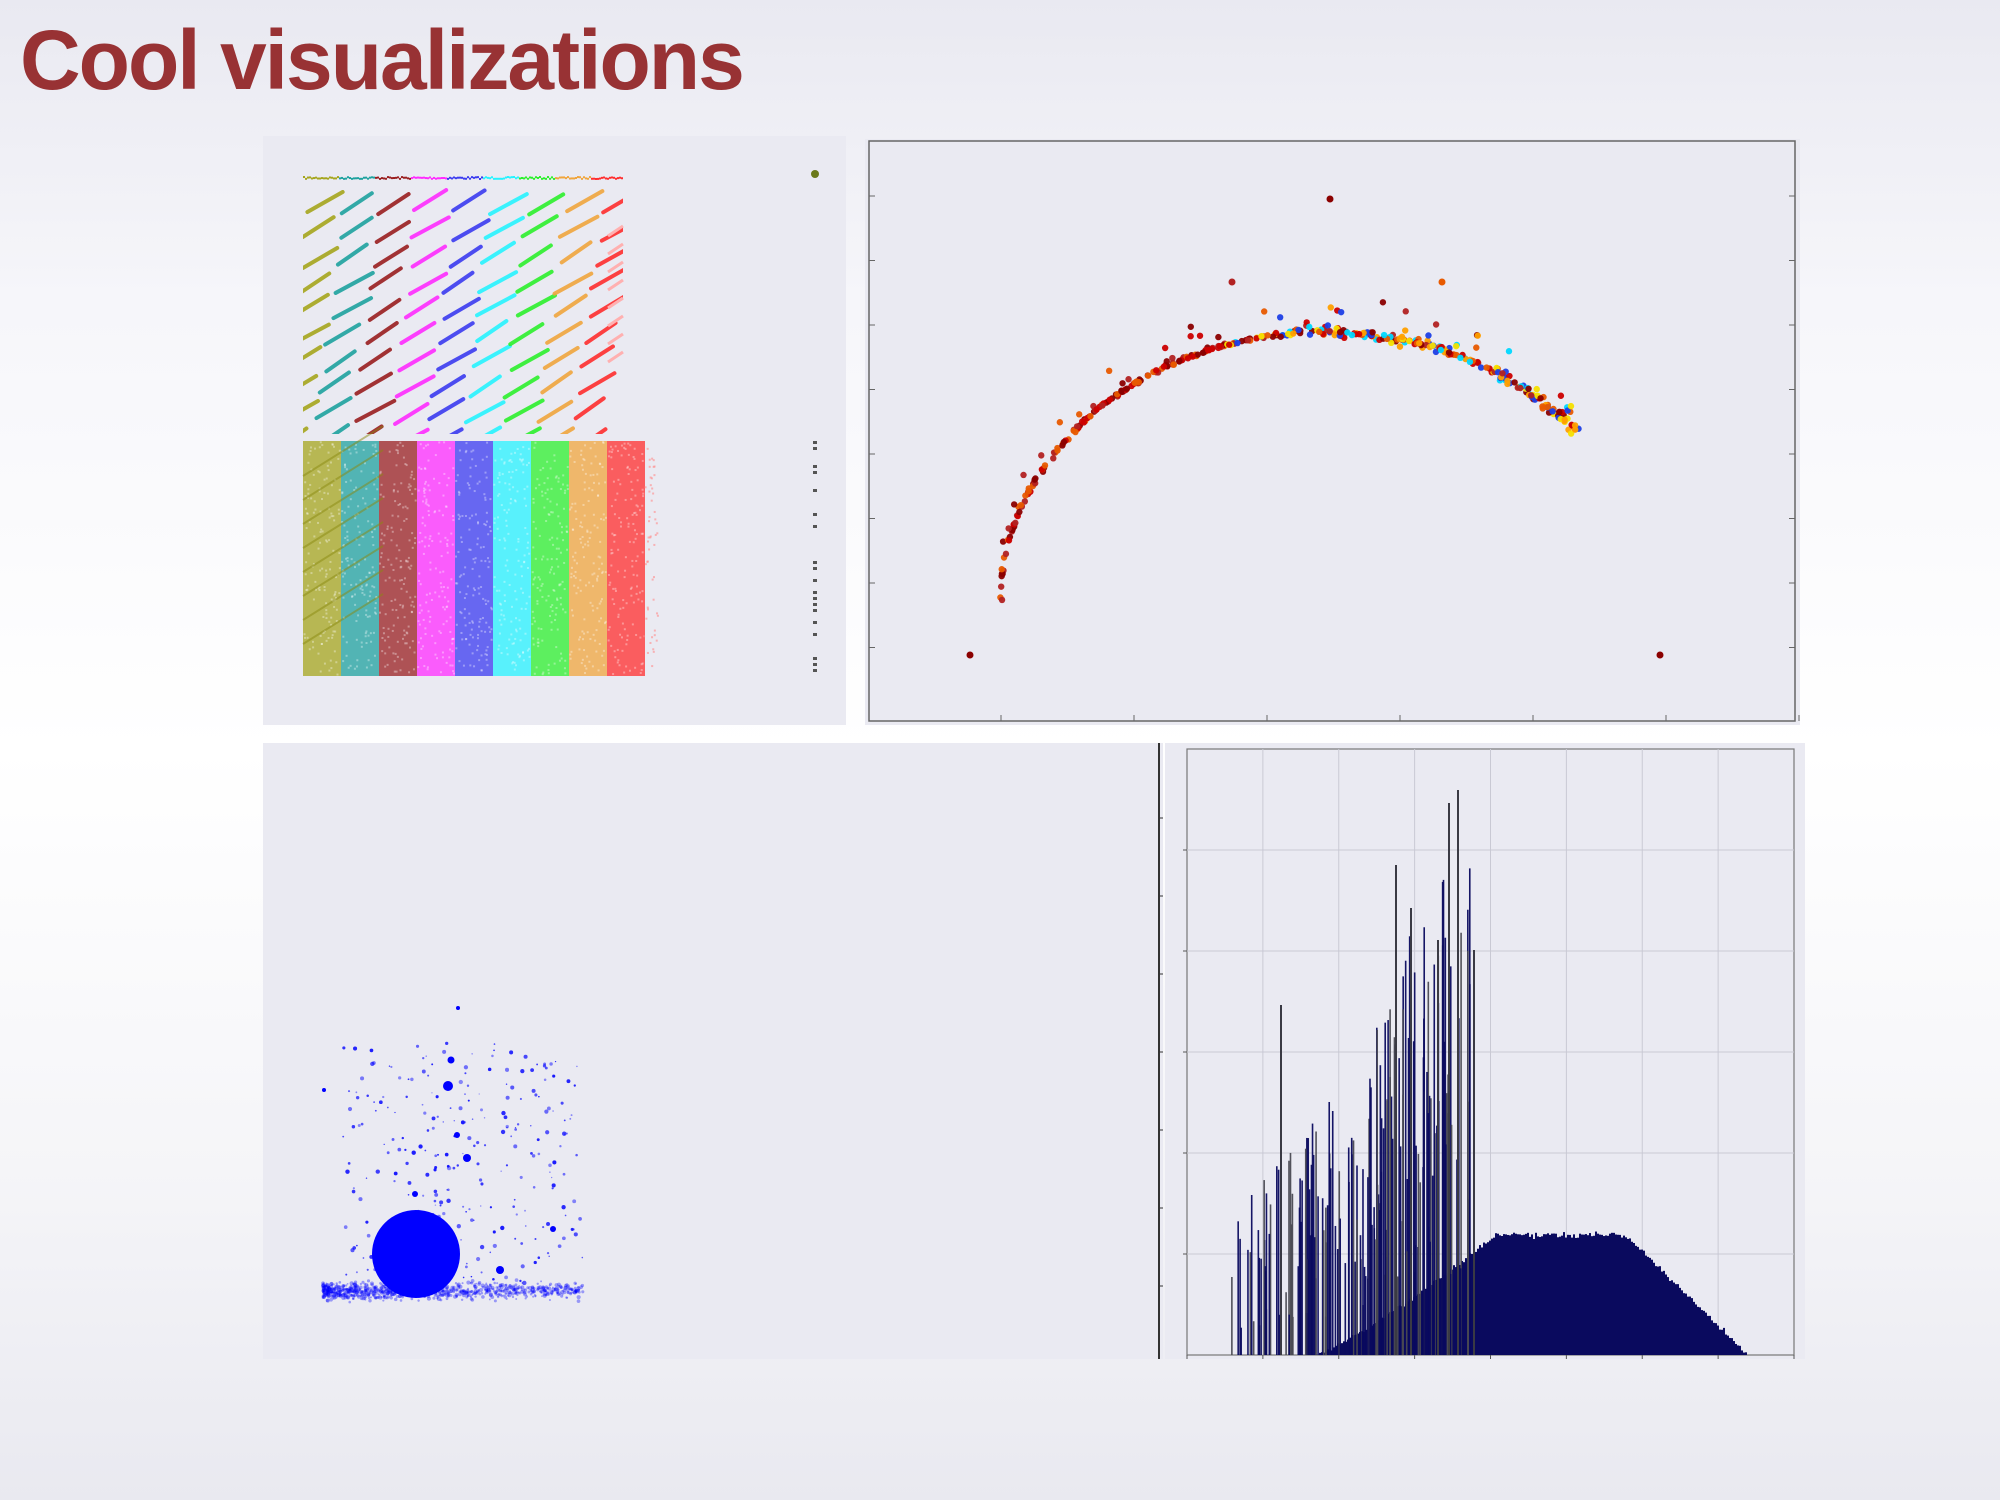 The width and height of the screenshot is (2000, 1500). I want to click on color-band, so click(512, 558).